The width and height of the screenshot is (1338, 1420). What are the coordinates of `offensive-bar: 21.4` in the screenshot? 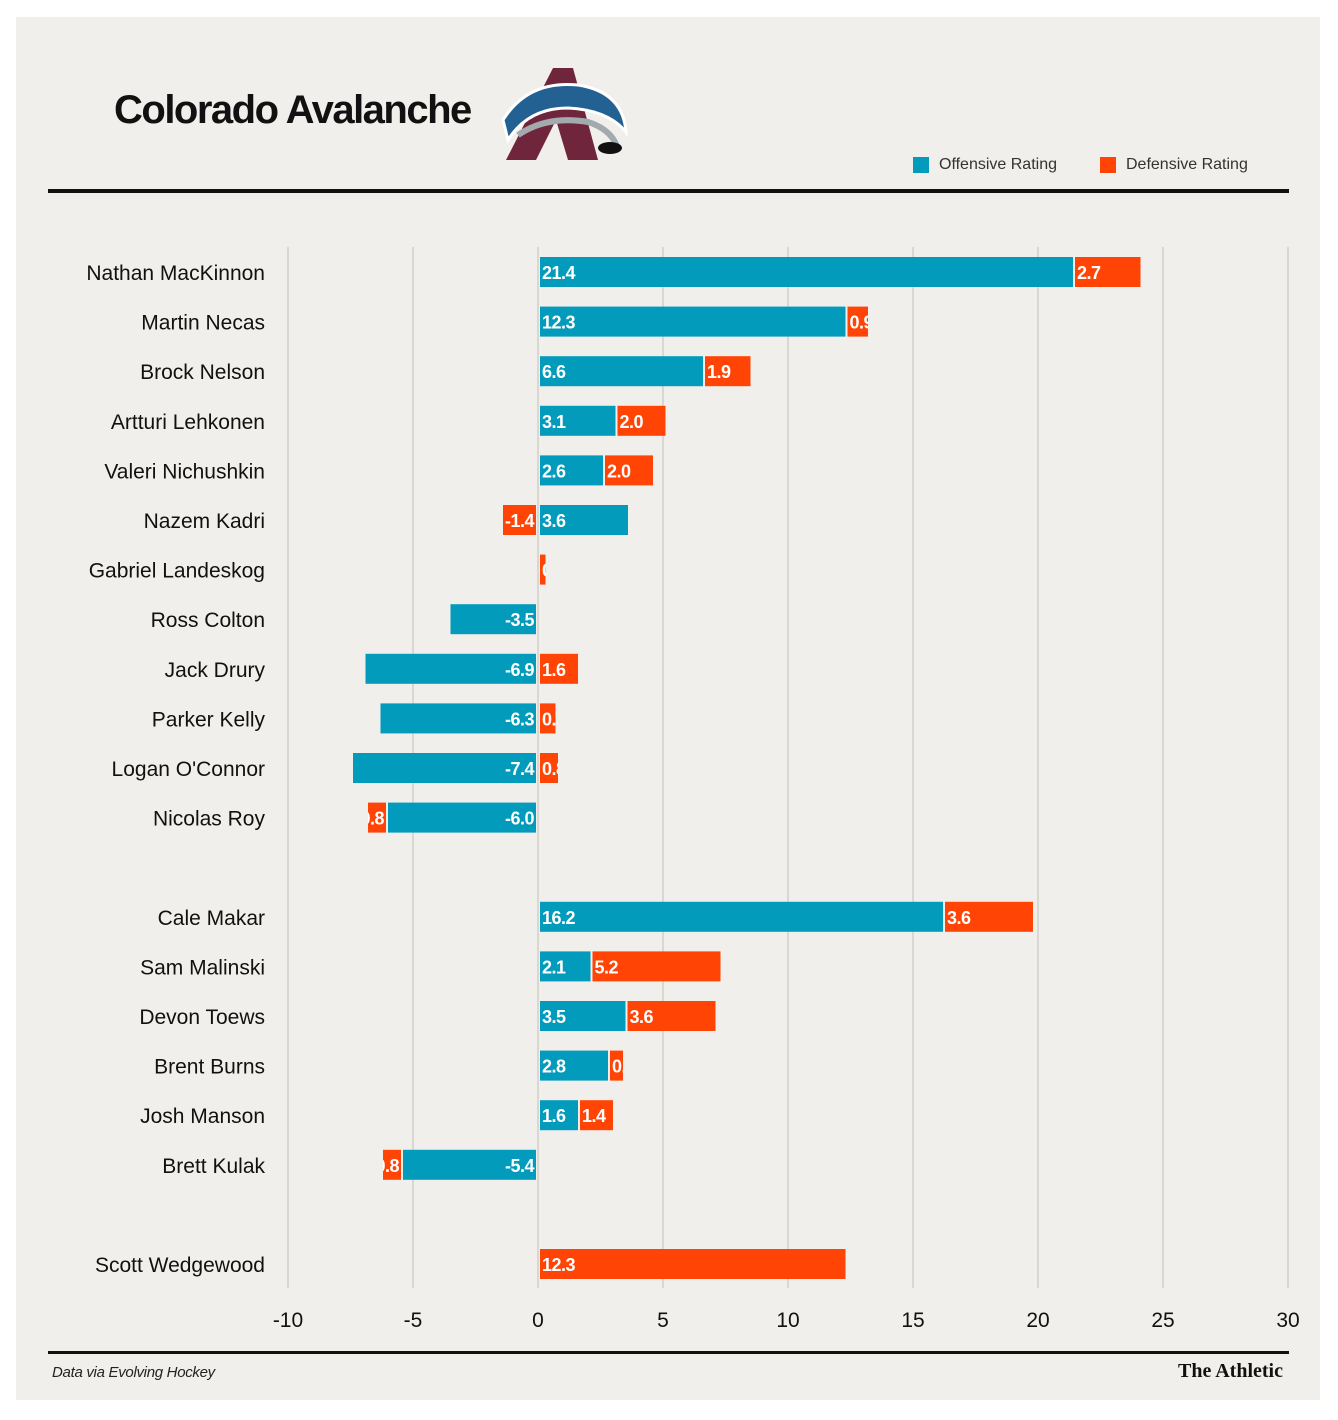 It's located at (806, 272).